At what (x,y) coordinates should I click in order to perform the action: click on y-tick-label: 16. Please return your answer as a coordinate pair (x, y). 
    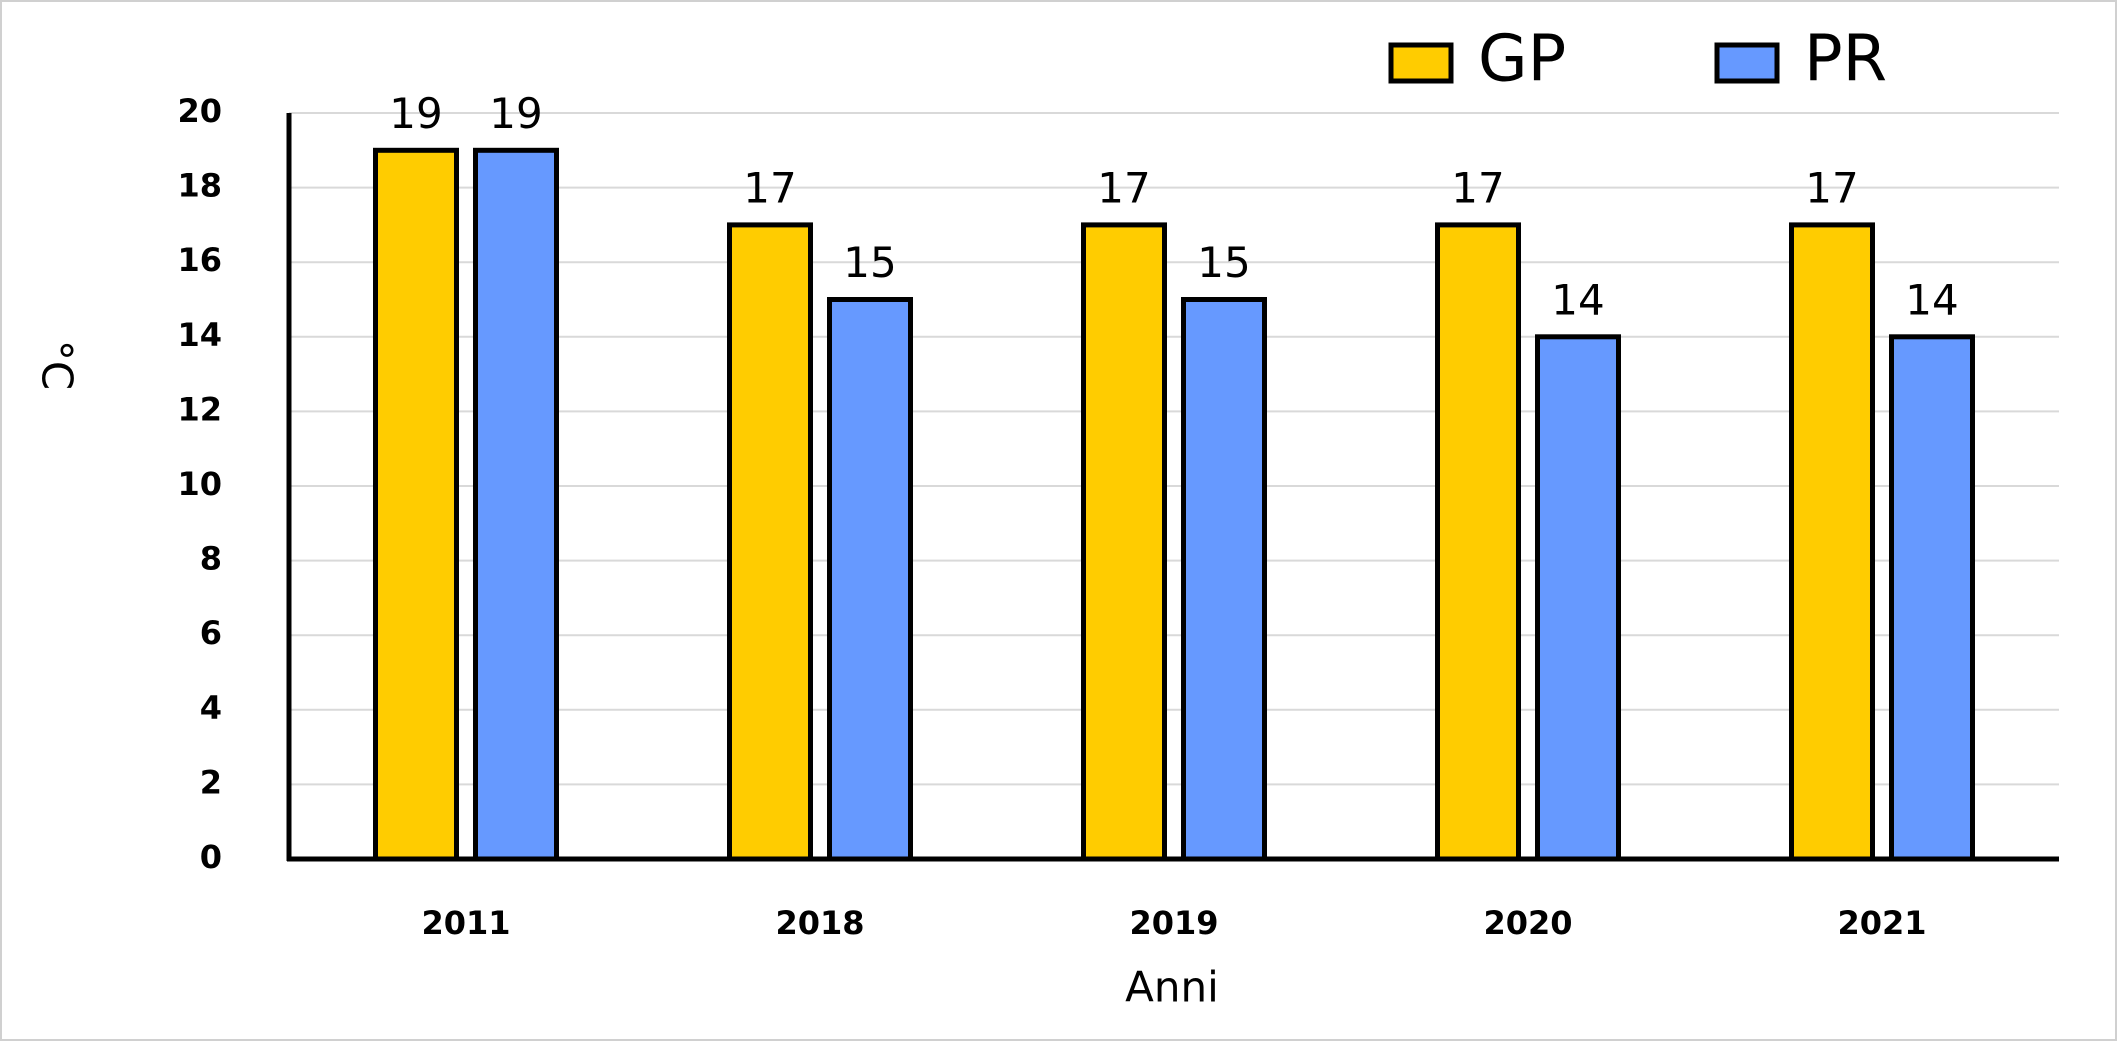
    Looking at the image, I should click on (199, 260).